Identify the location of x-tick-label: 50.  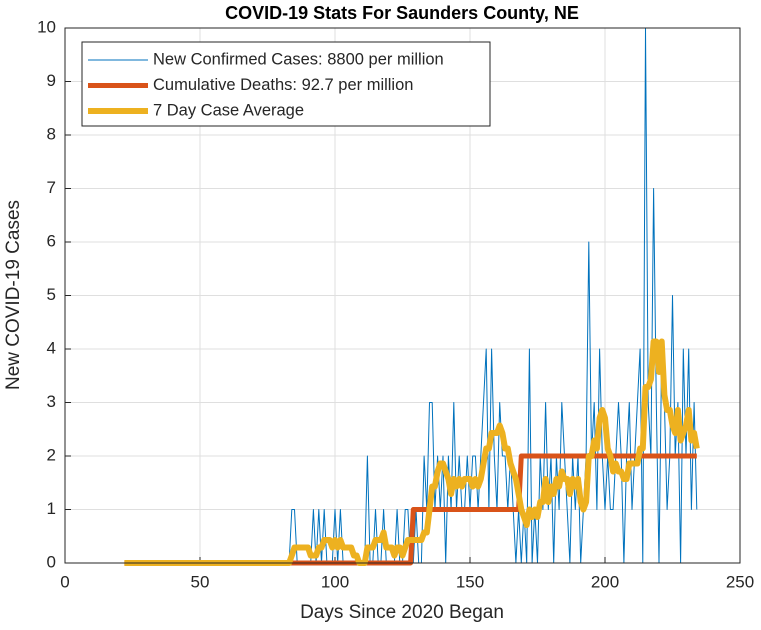
(200, 581).